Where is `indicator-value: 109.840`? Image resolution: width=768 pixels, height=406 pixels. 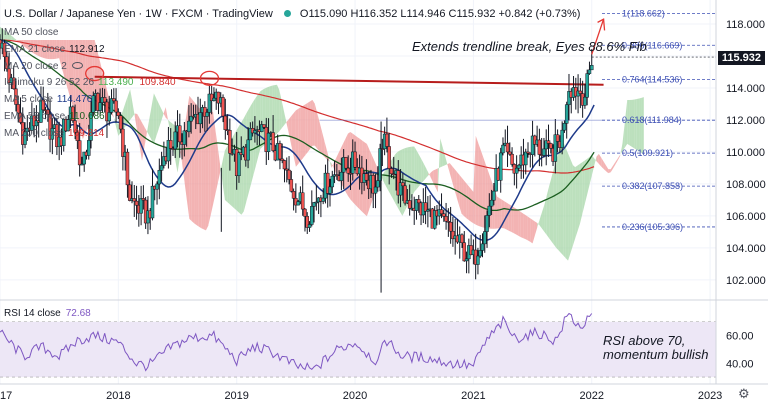 indicator-value: 109.840 is located at coordinates (157, 83).